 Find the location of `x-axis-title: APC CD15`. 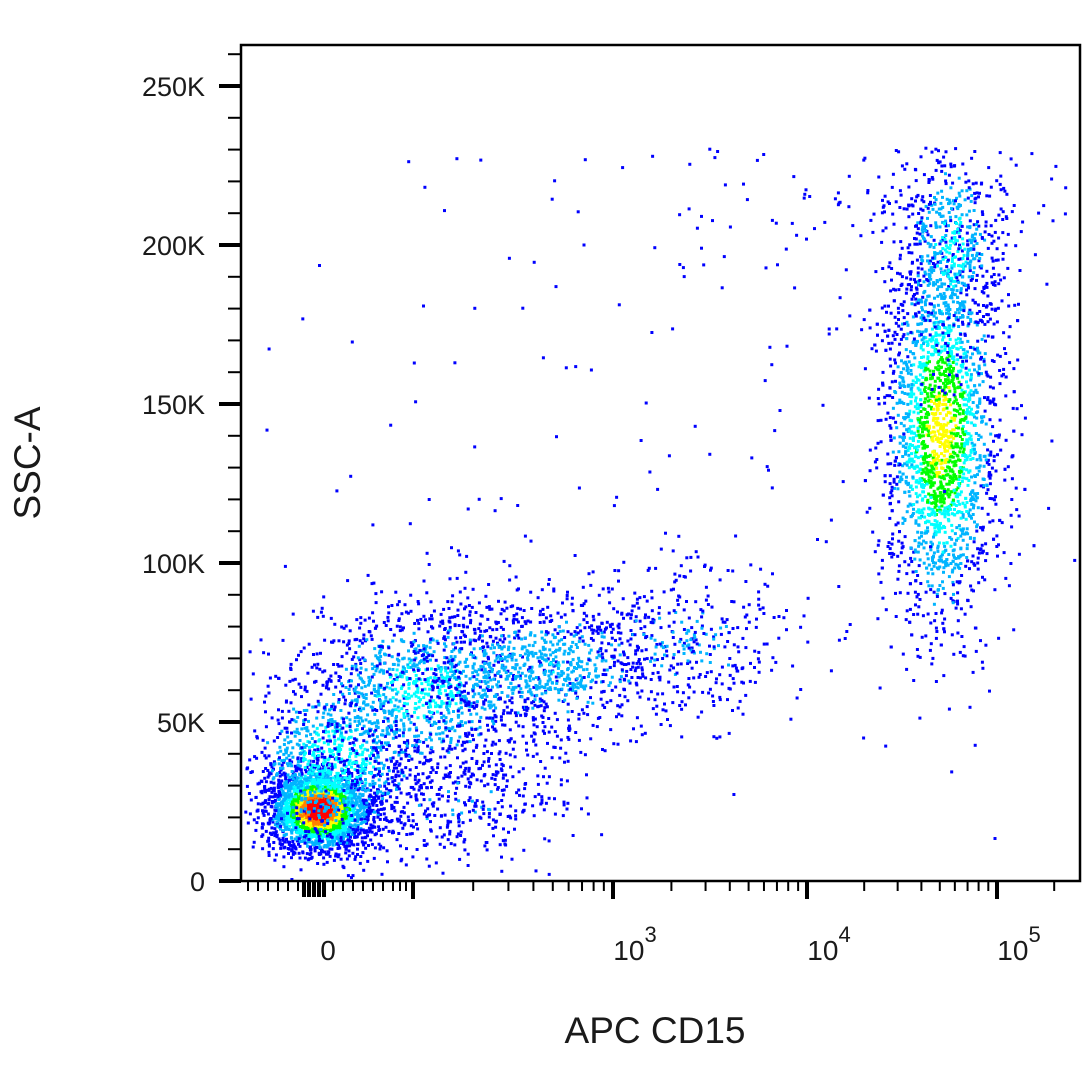

x-axis-title: APC CD15 is located at coordinates (655, 1030).